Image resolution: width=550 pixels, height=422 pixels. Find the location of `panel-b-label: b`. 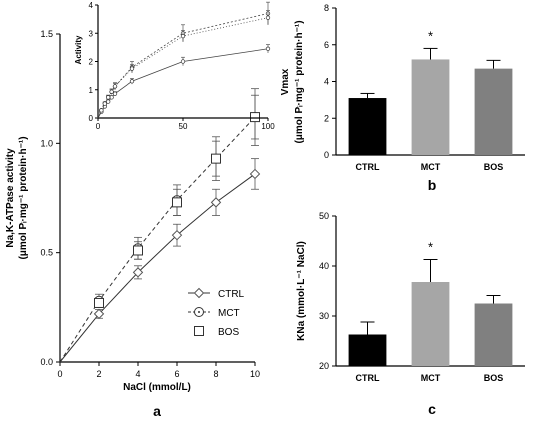

panel-b-label: b is located at coordinates (432, 185).